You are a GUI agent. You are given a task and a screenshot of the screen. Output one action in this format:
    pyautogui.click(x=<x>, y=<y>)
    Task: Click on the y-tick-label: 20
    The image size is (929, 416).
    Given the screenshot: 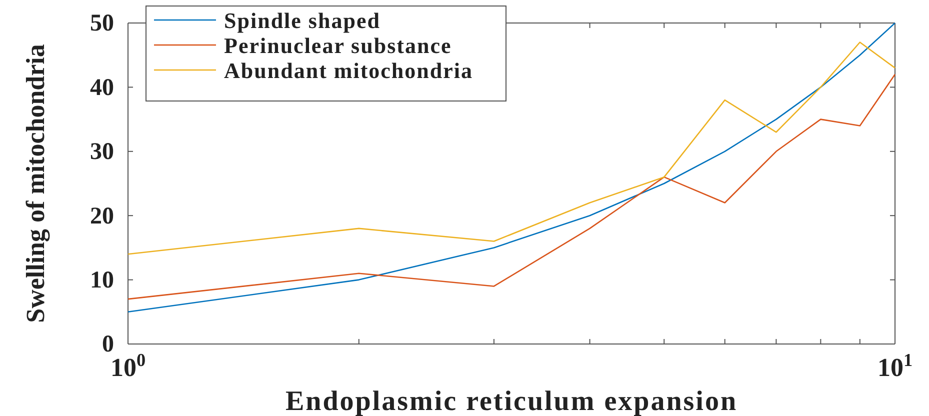 What is the action you would take?
    pyautogui.click(x=102, y=216)
    